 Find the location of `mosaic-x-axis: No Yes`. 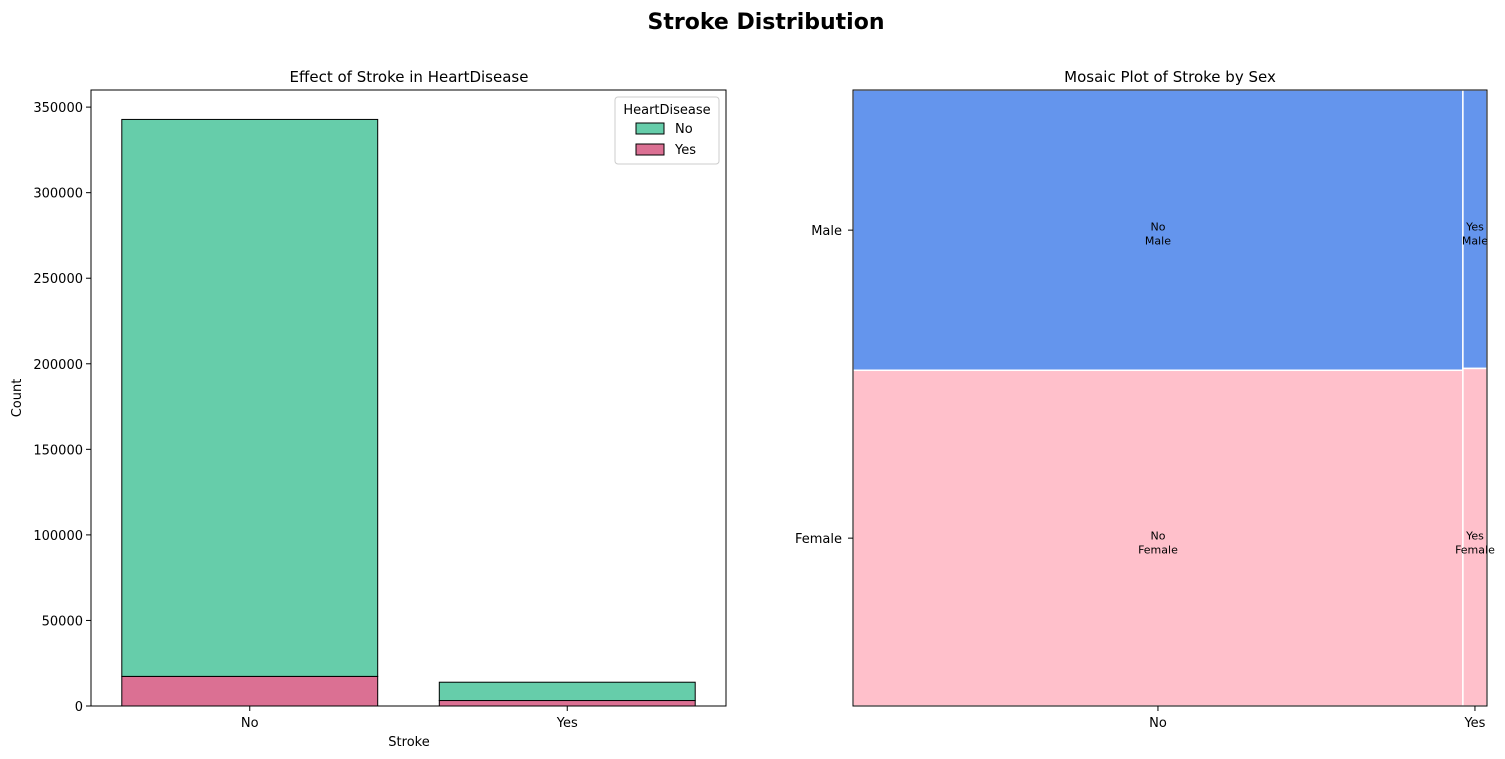

mosaic-x-axis: No Yes is located at coordinates (1317, 718).